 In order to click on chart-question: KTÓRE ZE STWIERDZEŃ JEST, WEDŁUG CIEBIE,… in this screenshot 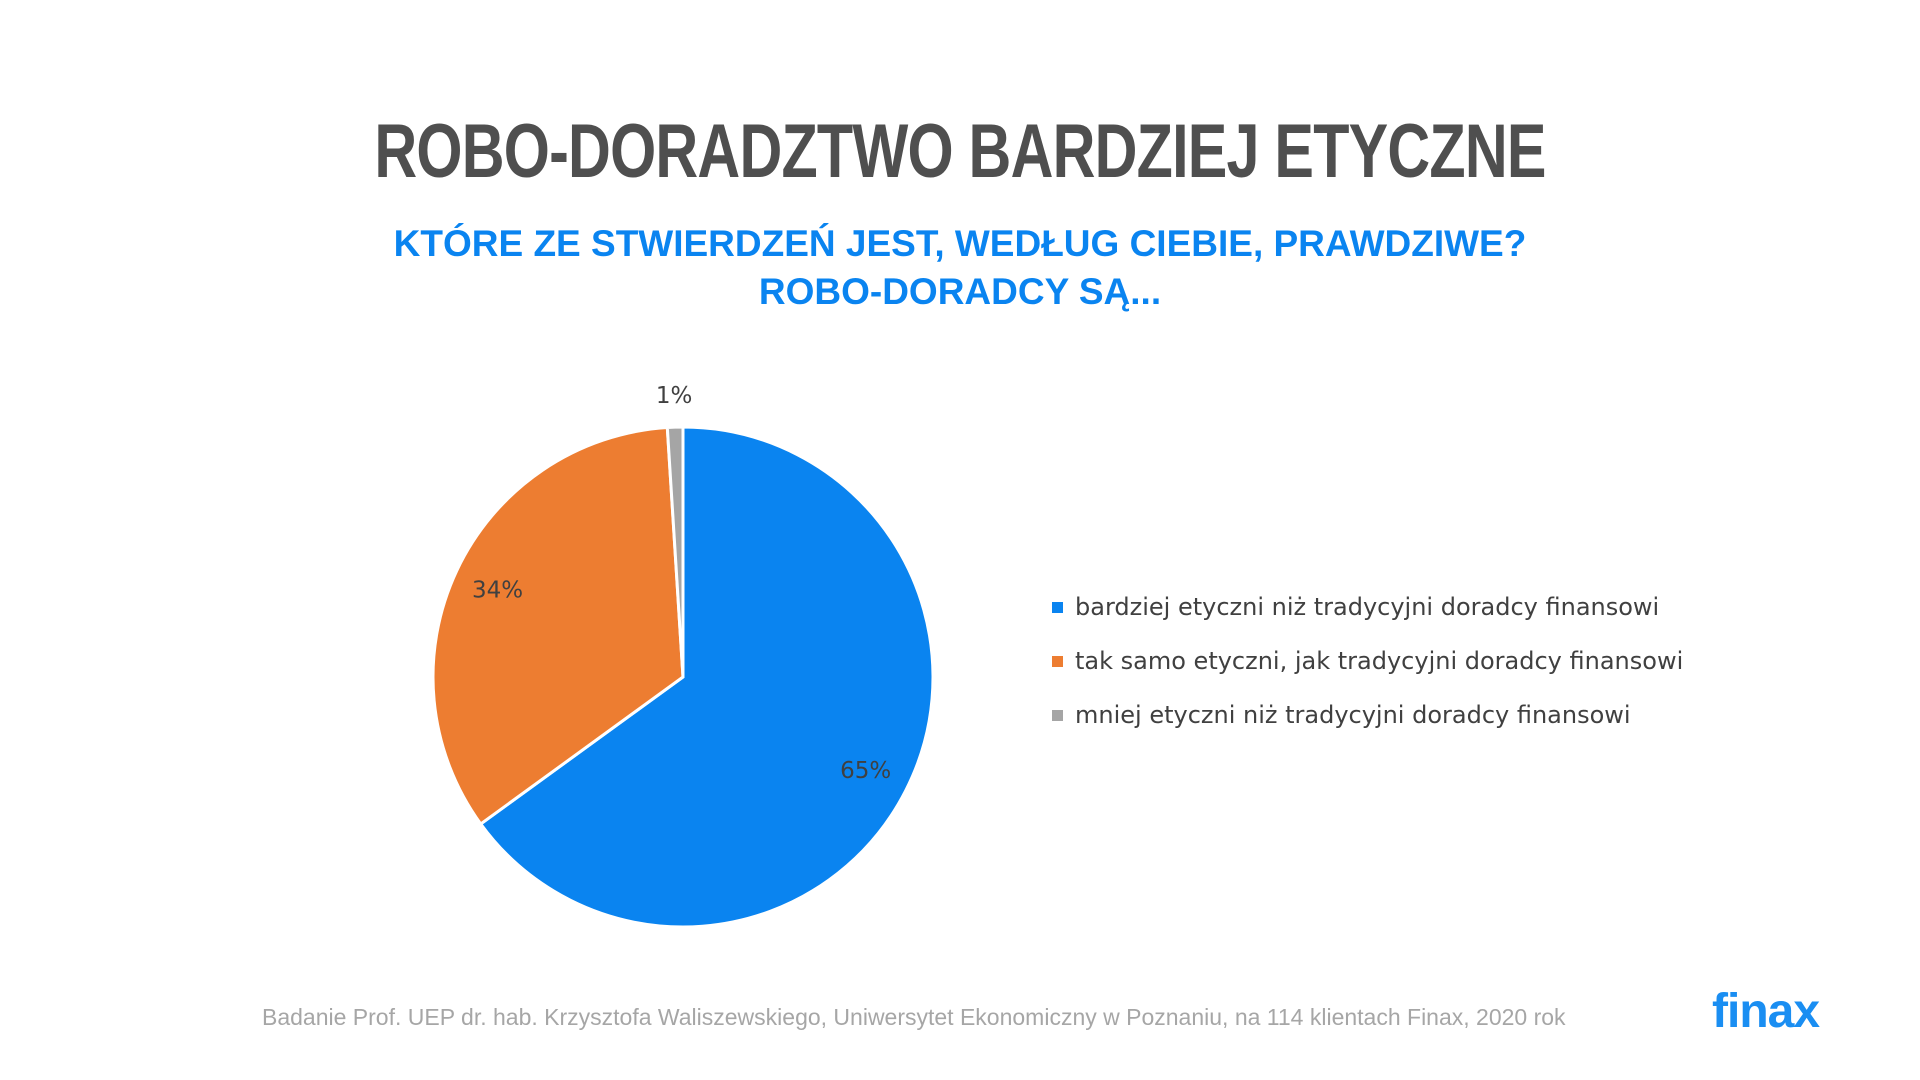, I will do `click(960, 243)`.